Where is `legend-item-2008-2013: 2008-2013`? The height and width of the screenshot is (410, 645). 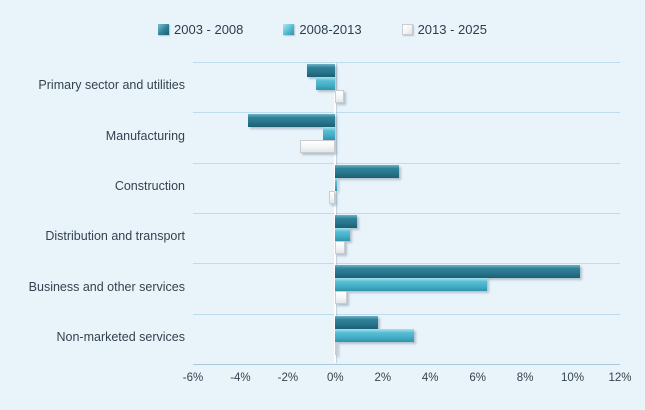
legend-item-2008-2013: 2008-2013 is located at coordinates (322, 29).